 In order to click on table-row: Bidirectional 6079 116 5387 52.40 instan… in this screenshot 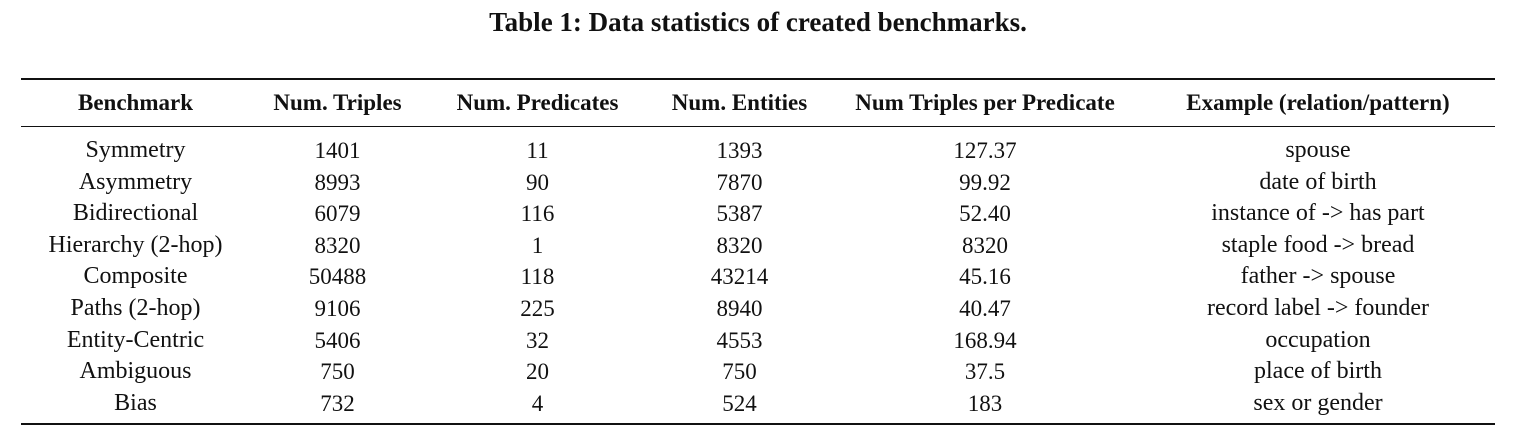, I will do `click(758, 214)`.